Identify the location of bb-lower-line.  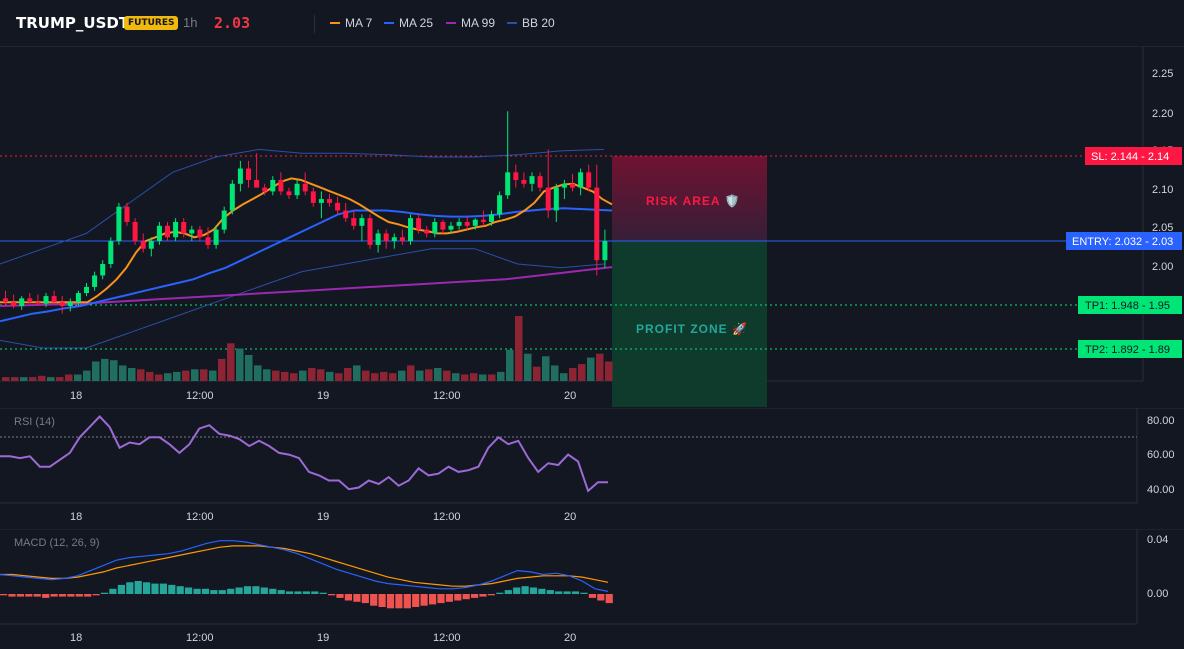
(302, 298).